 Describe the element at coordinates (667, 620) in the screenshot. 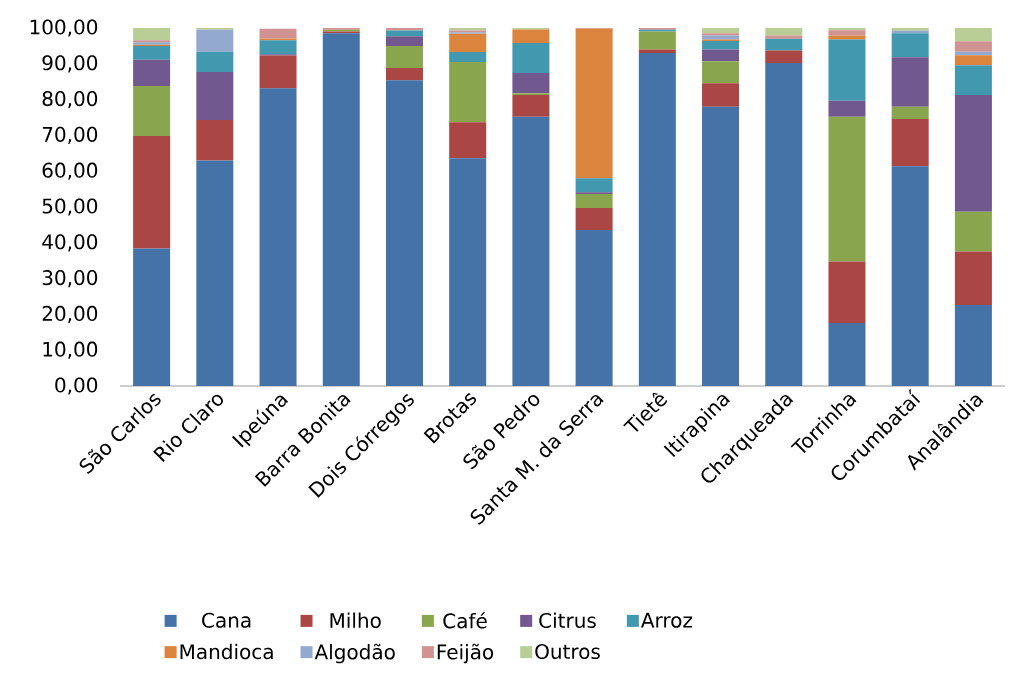

I see `legend-label: Arroz` at that location.